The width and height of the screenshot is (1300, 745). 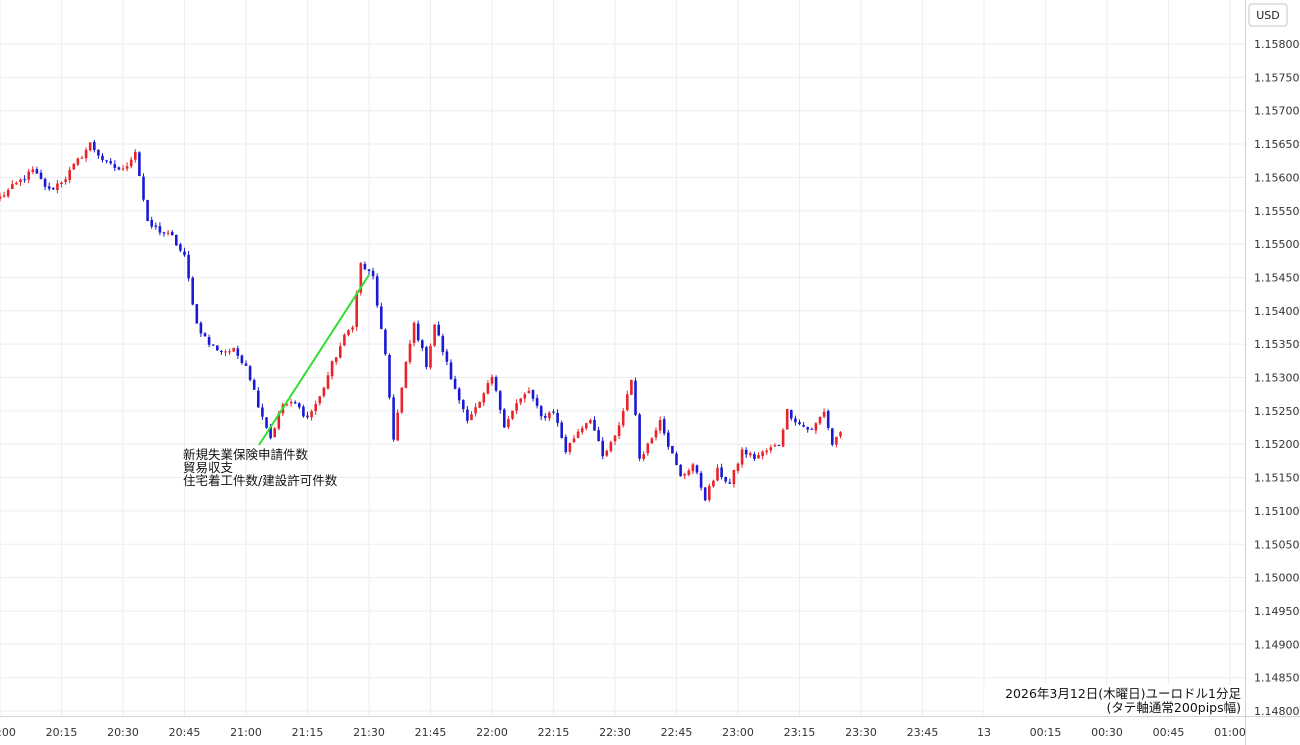 What do you see at coordinates (1277, 211) in the screenshot?
I see `price-axis-label: 1.15550` at bounding box center [1277, 211].